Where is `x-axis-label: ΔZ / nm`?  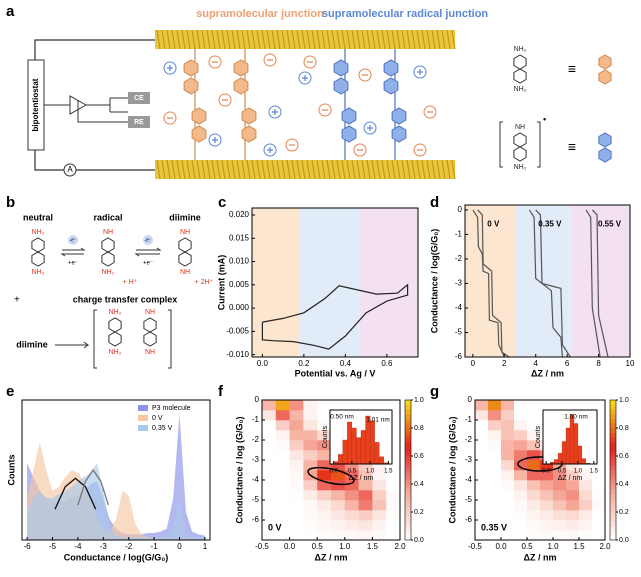
x-axis-label: ΔZ / nm is located at coordinates (547, 373).